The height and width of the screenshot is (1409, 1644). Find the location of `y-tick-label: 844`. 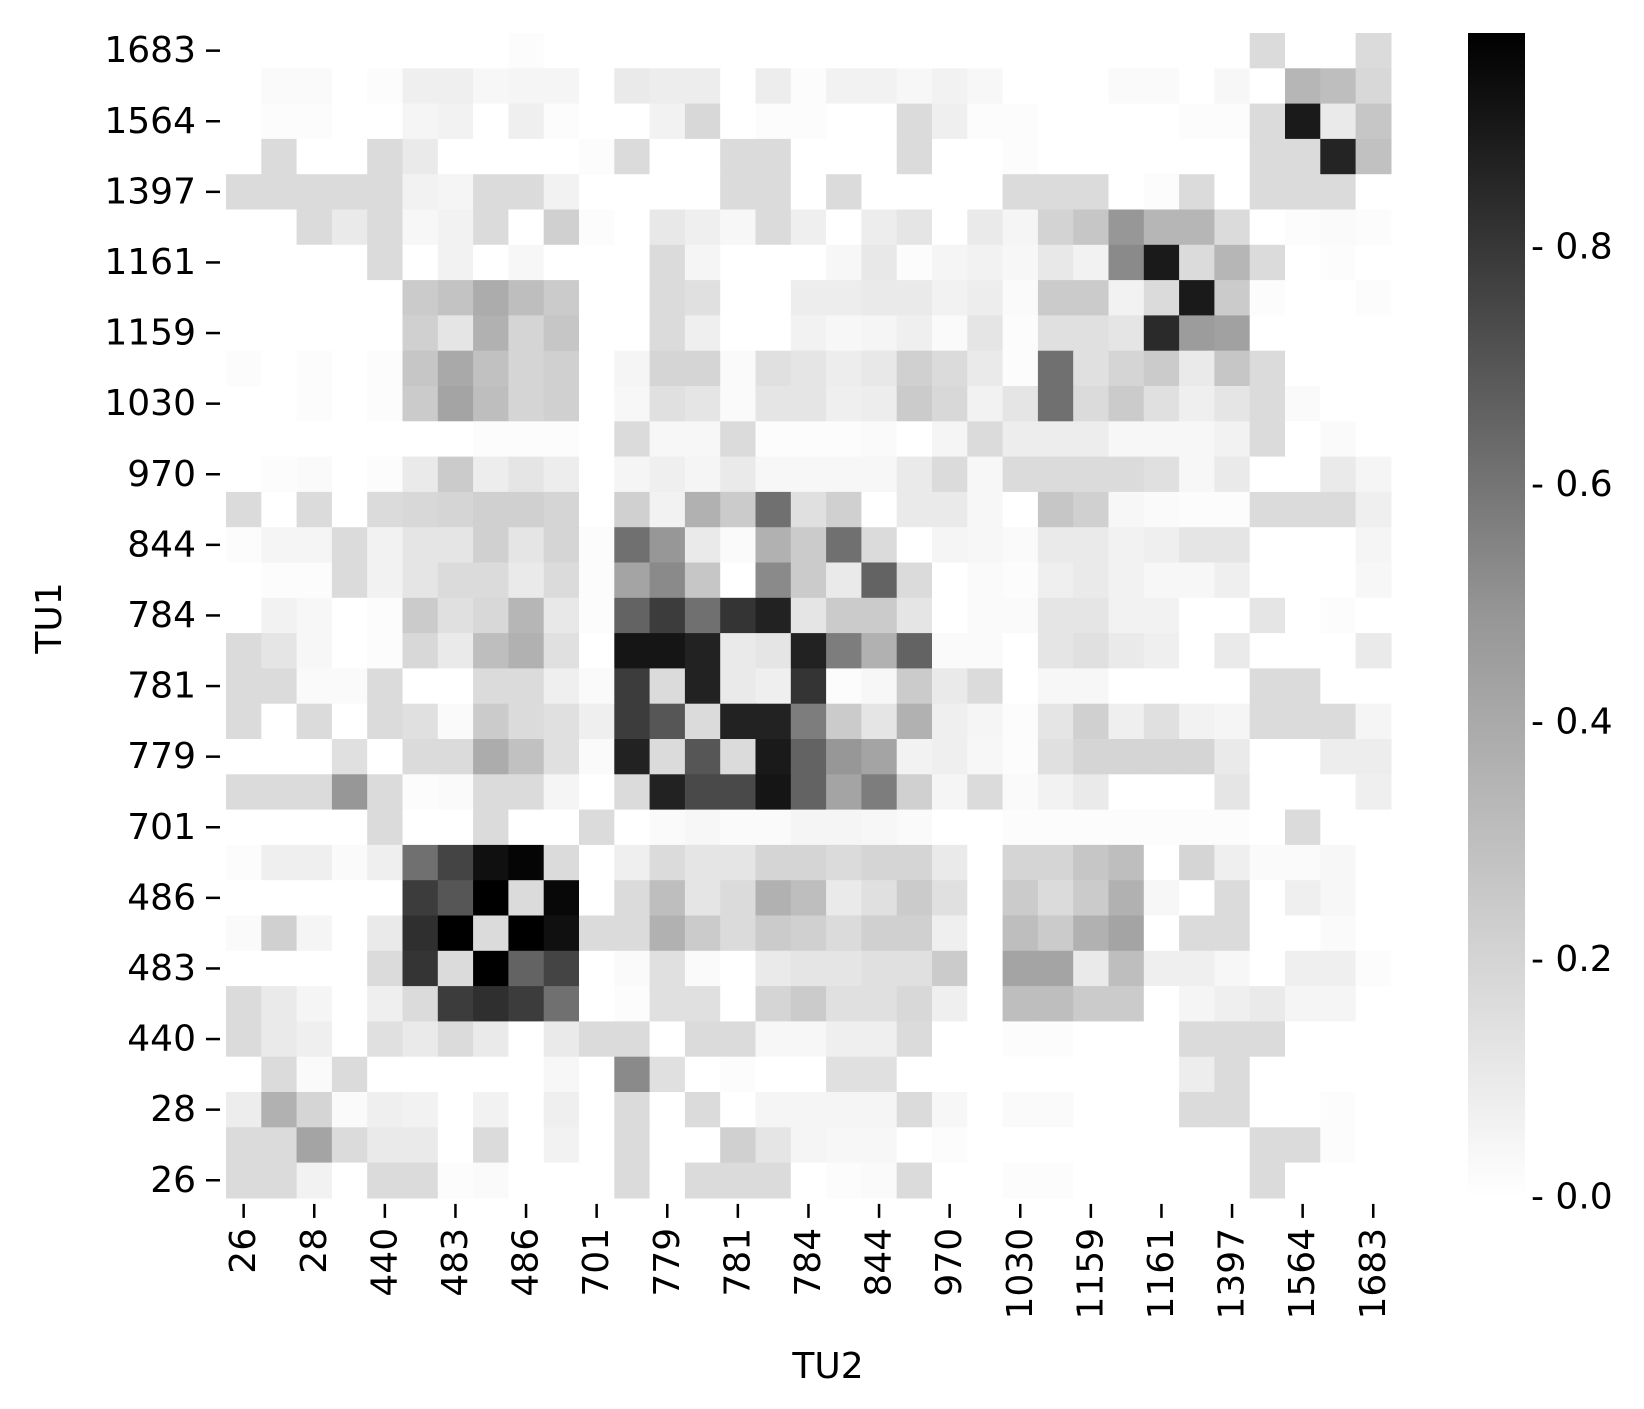

y-tick-label: 844 is located at coordinates (161, 544).